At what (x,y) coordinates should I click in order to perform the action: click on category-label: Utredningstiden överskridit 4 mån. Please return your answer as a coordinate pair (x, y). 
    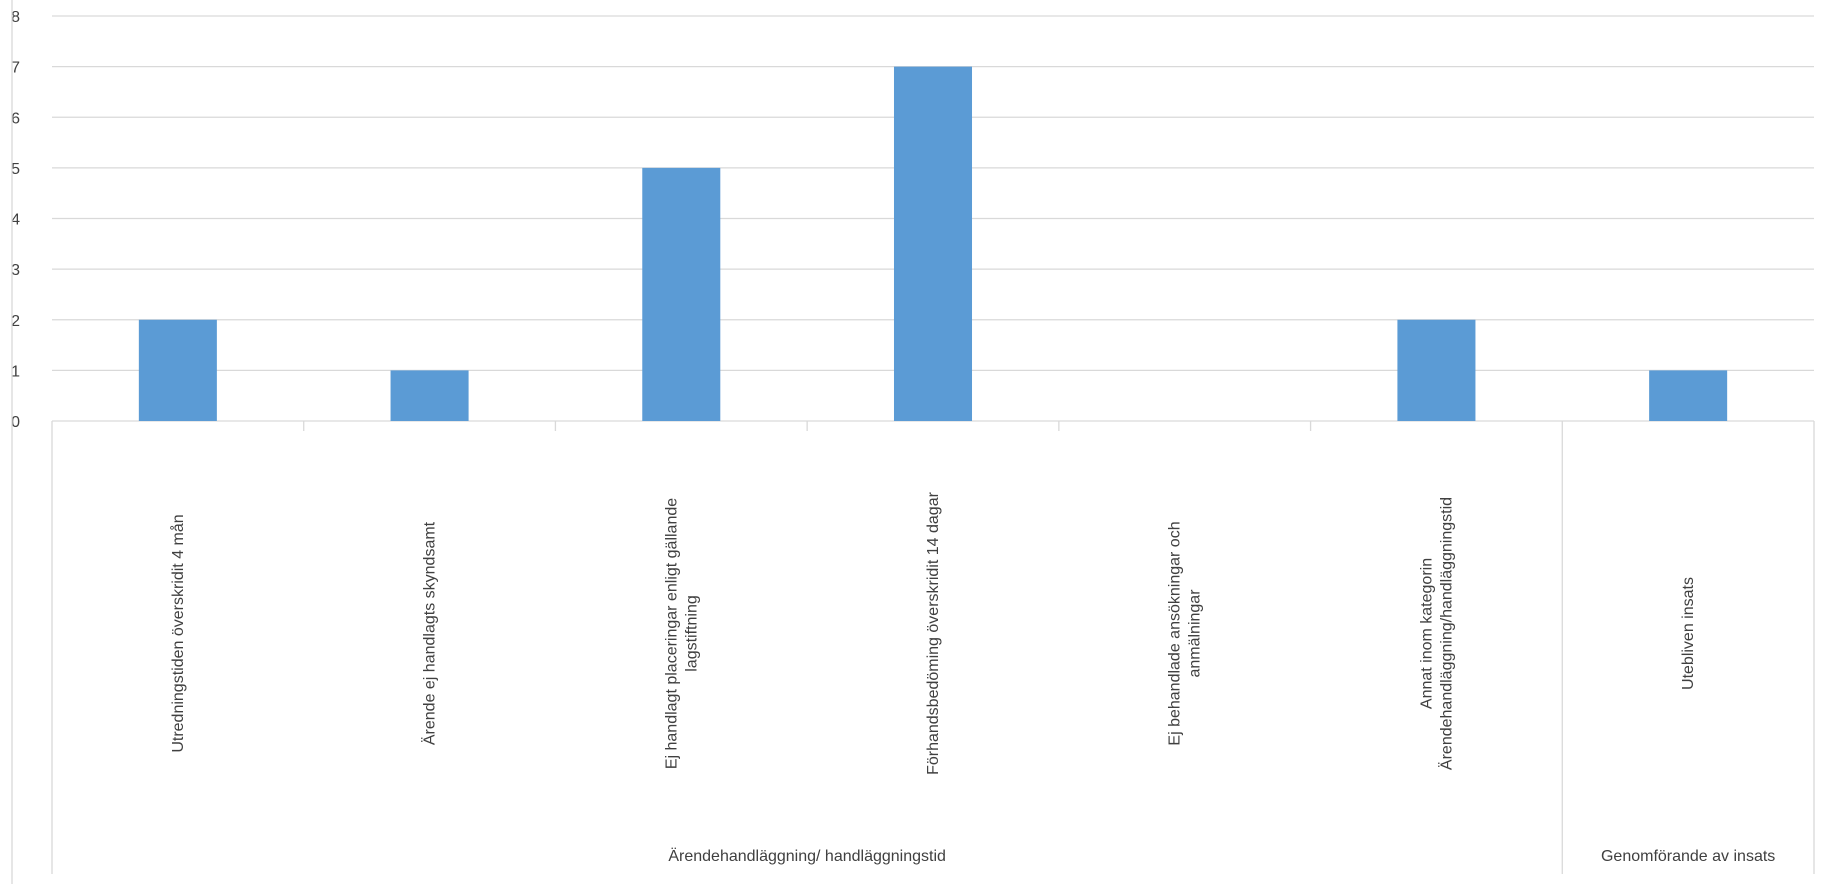
    Looking at the image, I should click on (178, 633).